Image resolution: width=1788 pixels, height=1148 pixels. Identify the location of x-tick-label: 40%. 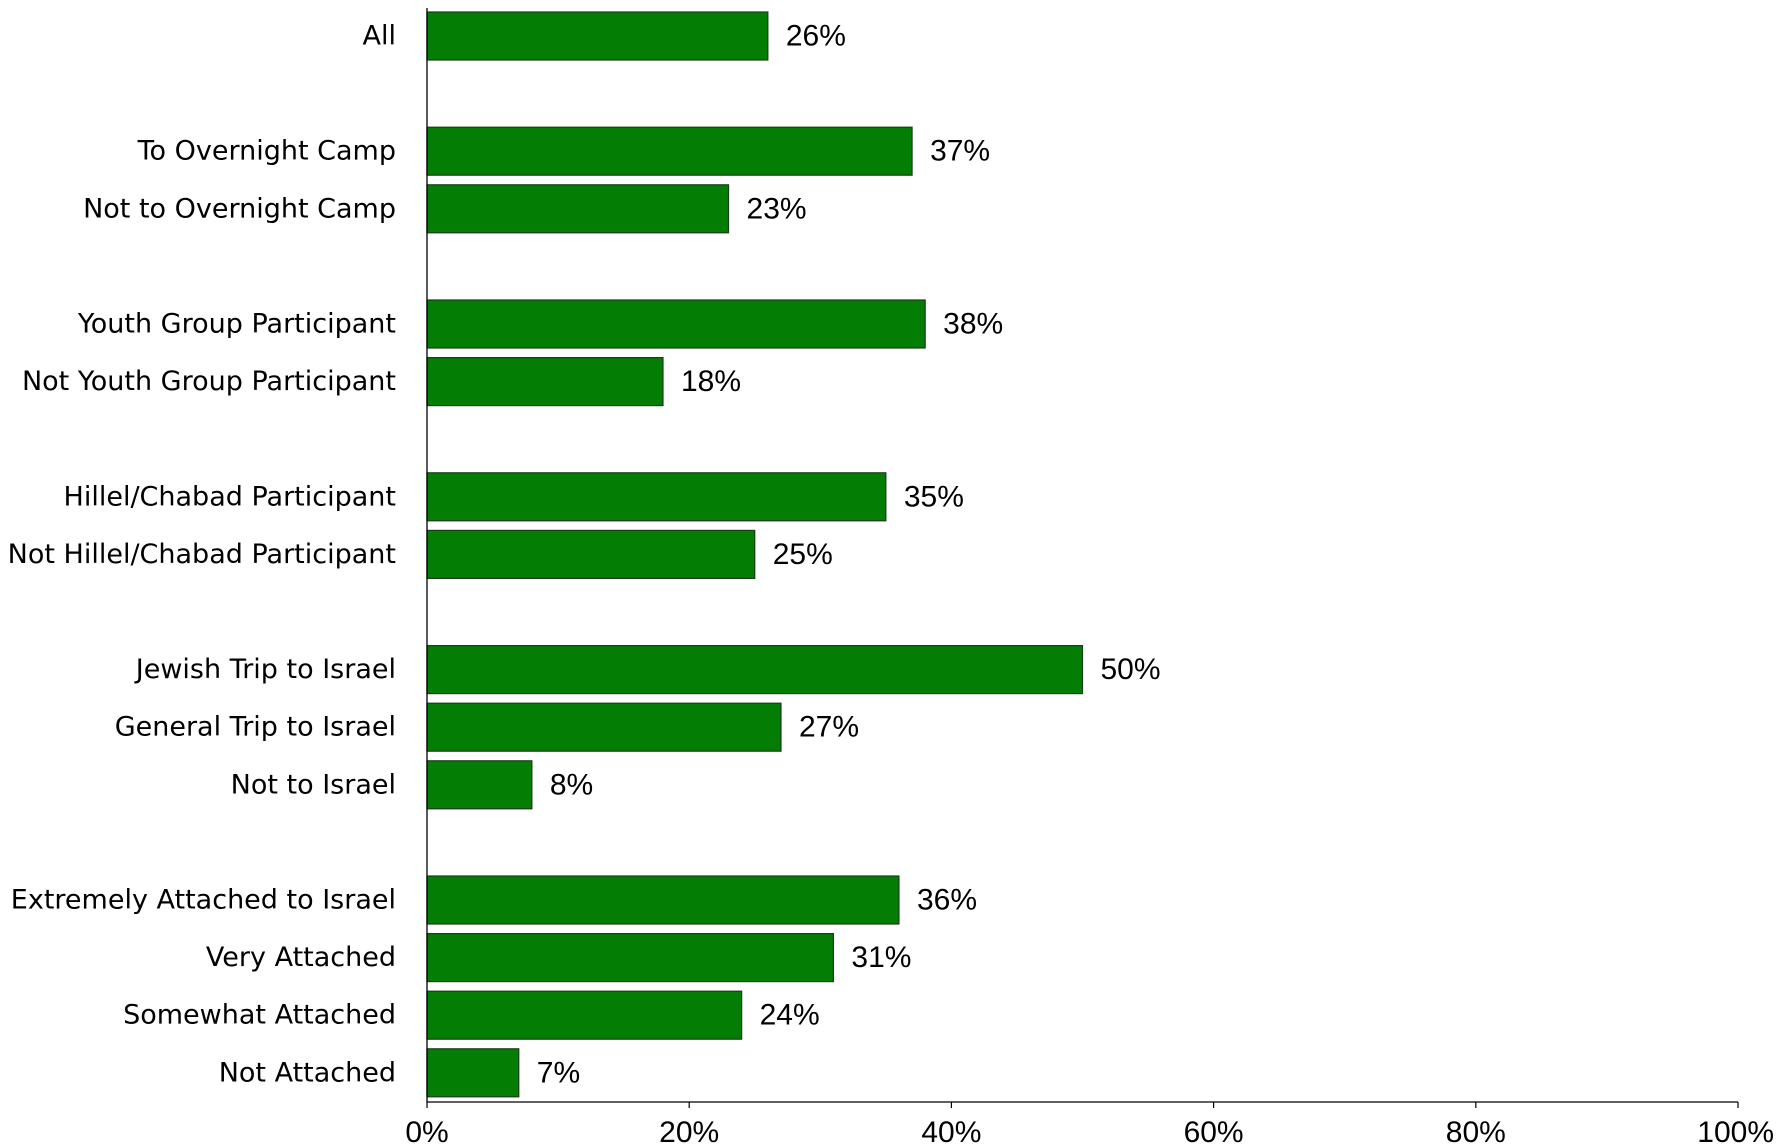
(951, 1132).